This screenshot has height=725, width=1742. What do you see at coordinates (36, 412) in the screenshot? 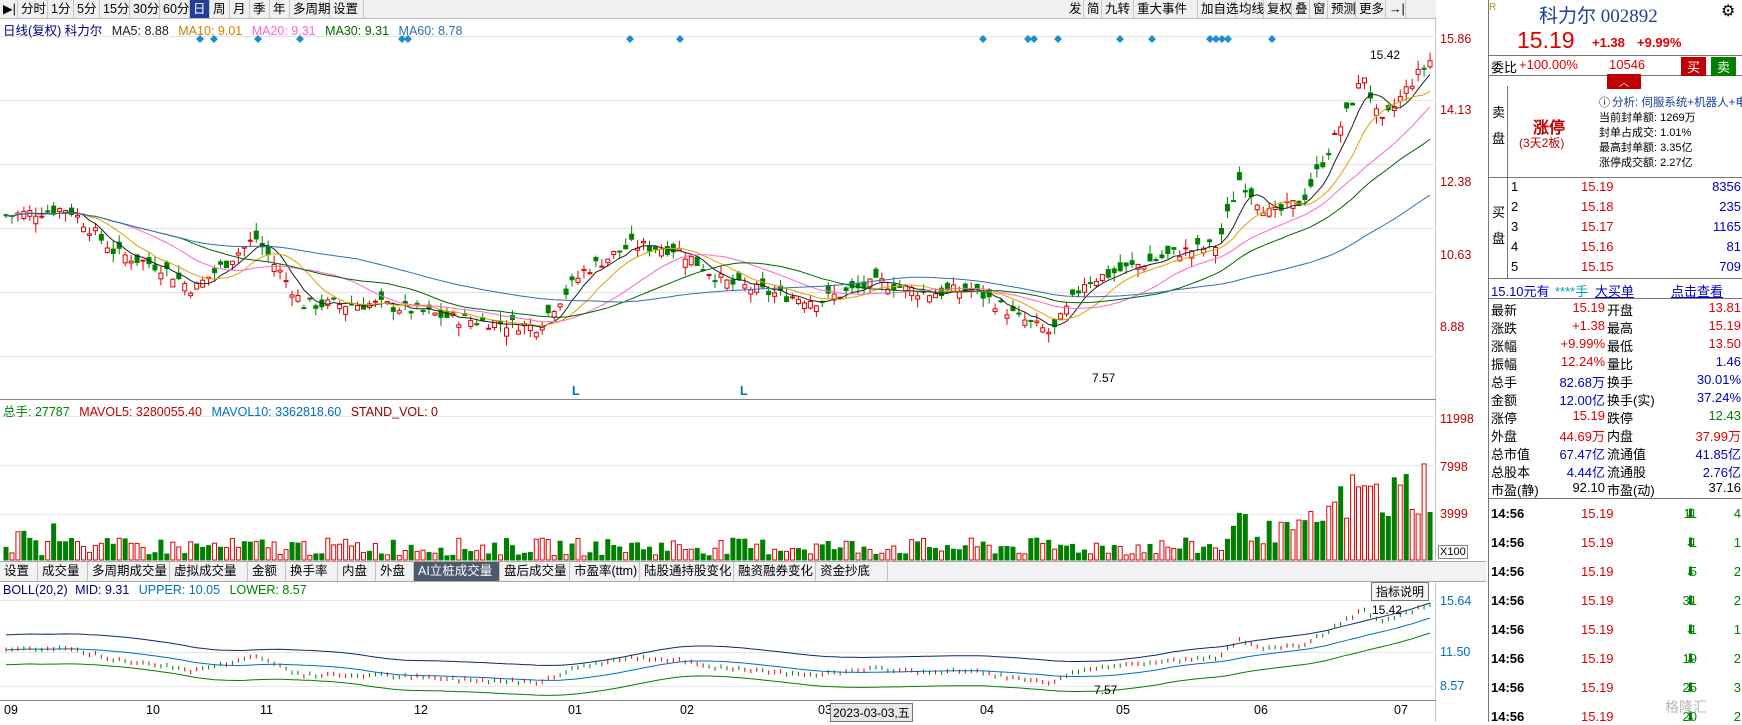
I see `volume-total: 总手: 27787` at bounding box center [36, 412].